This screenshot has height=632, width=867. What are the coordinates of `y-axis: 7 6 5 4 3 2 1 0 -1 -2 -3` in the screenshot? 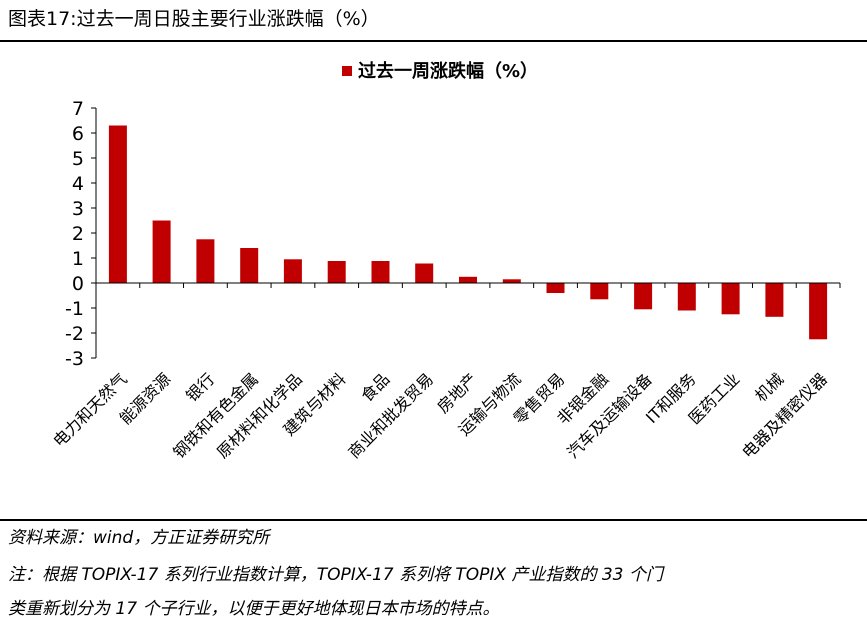 It's located at (81, 234).